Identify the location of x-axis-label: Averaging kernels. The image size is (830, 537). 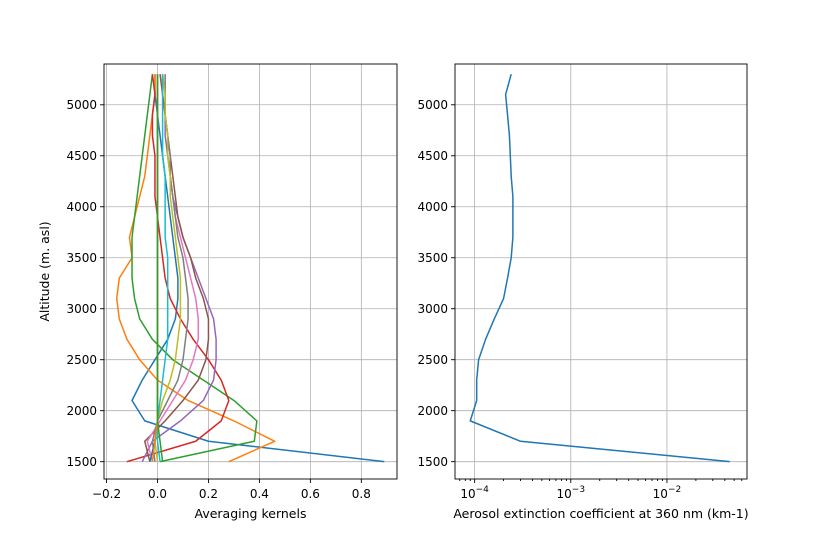
(251, 513).